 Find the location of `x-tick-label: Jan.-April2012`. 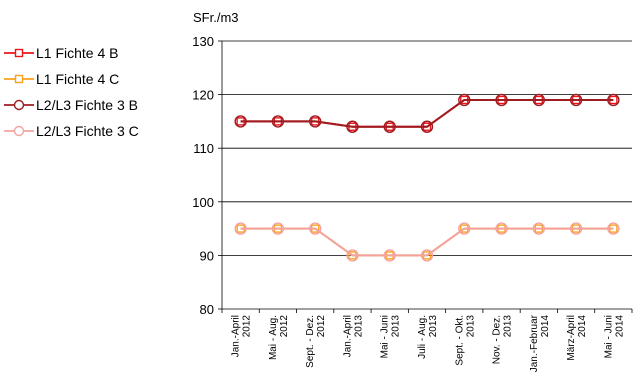

x-tick-label: Jan.-April2012 is located at coordinates (242, 336).